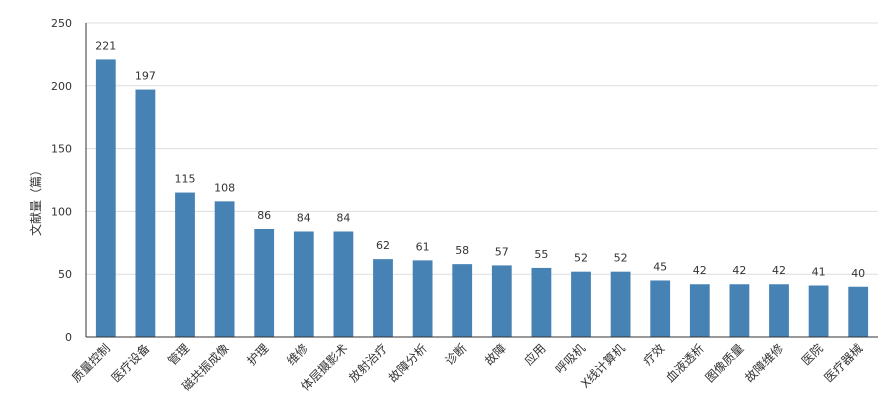 Image resolution: width=888 pixels, height=411 pixels. I want to click on x-tick-label: 质量控制, so click(91, 363).